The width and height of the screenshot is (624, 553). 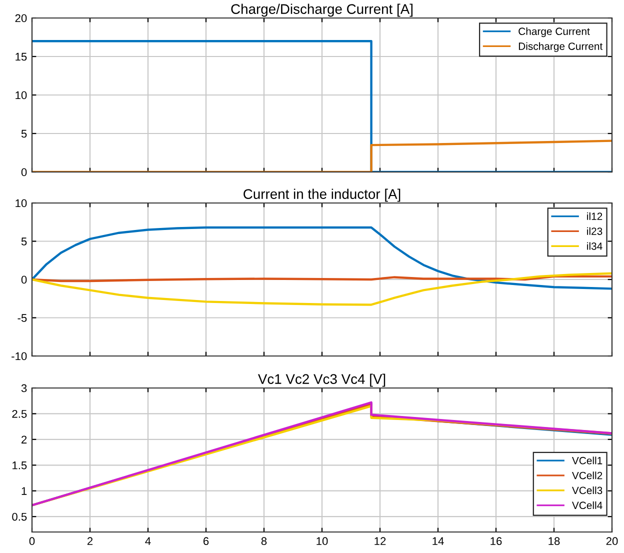 I want to click on x-tick-label: 8, so click(x=264, y=541).